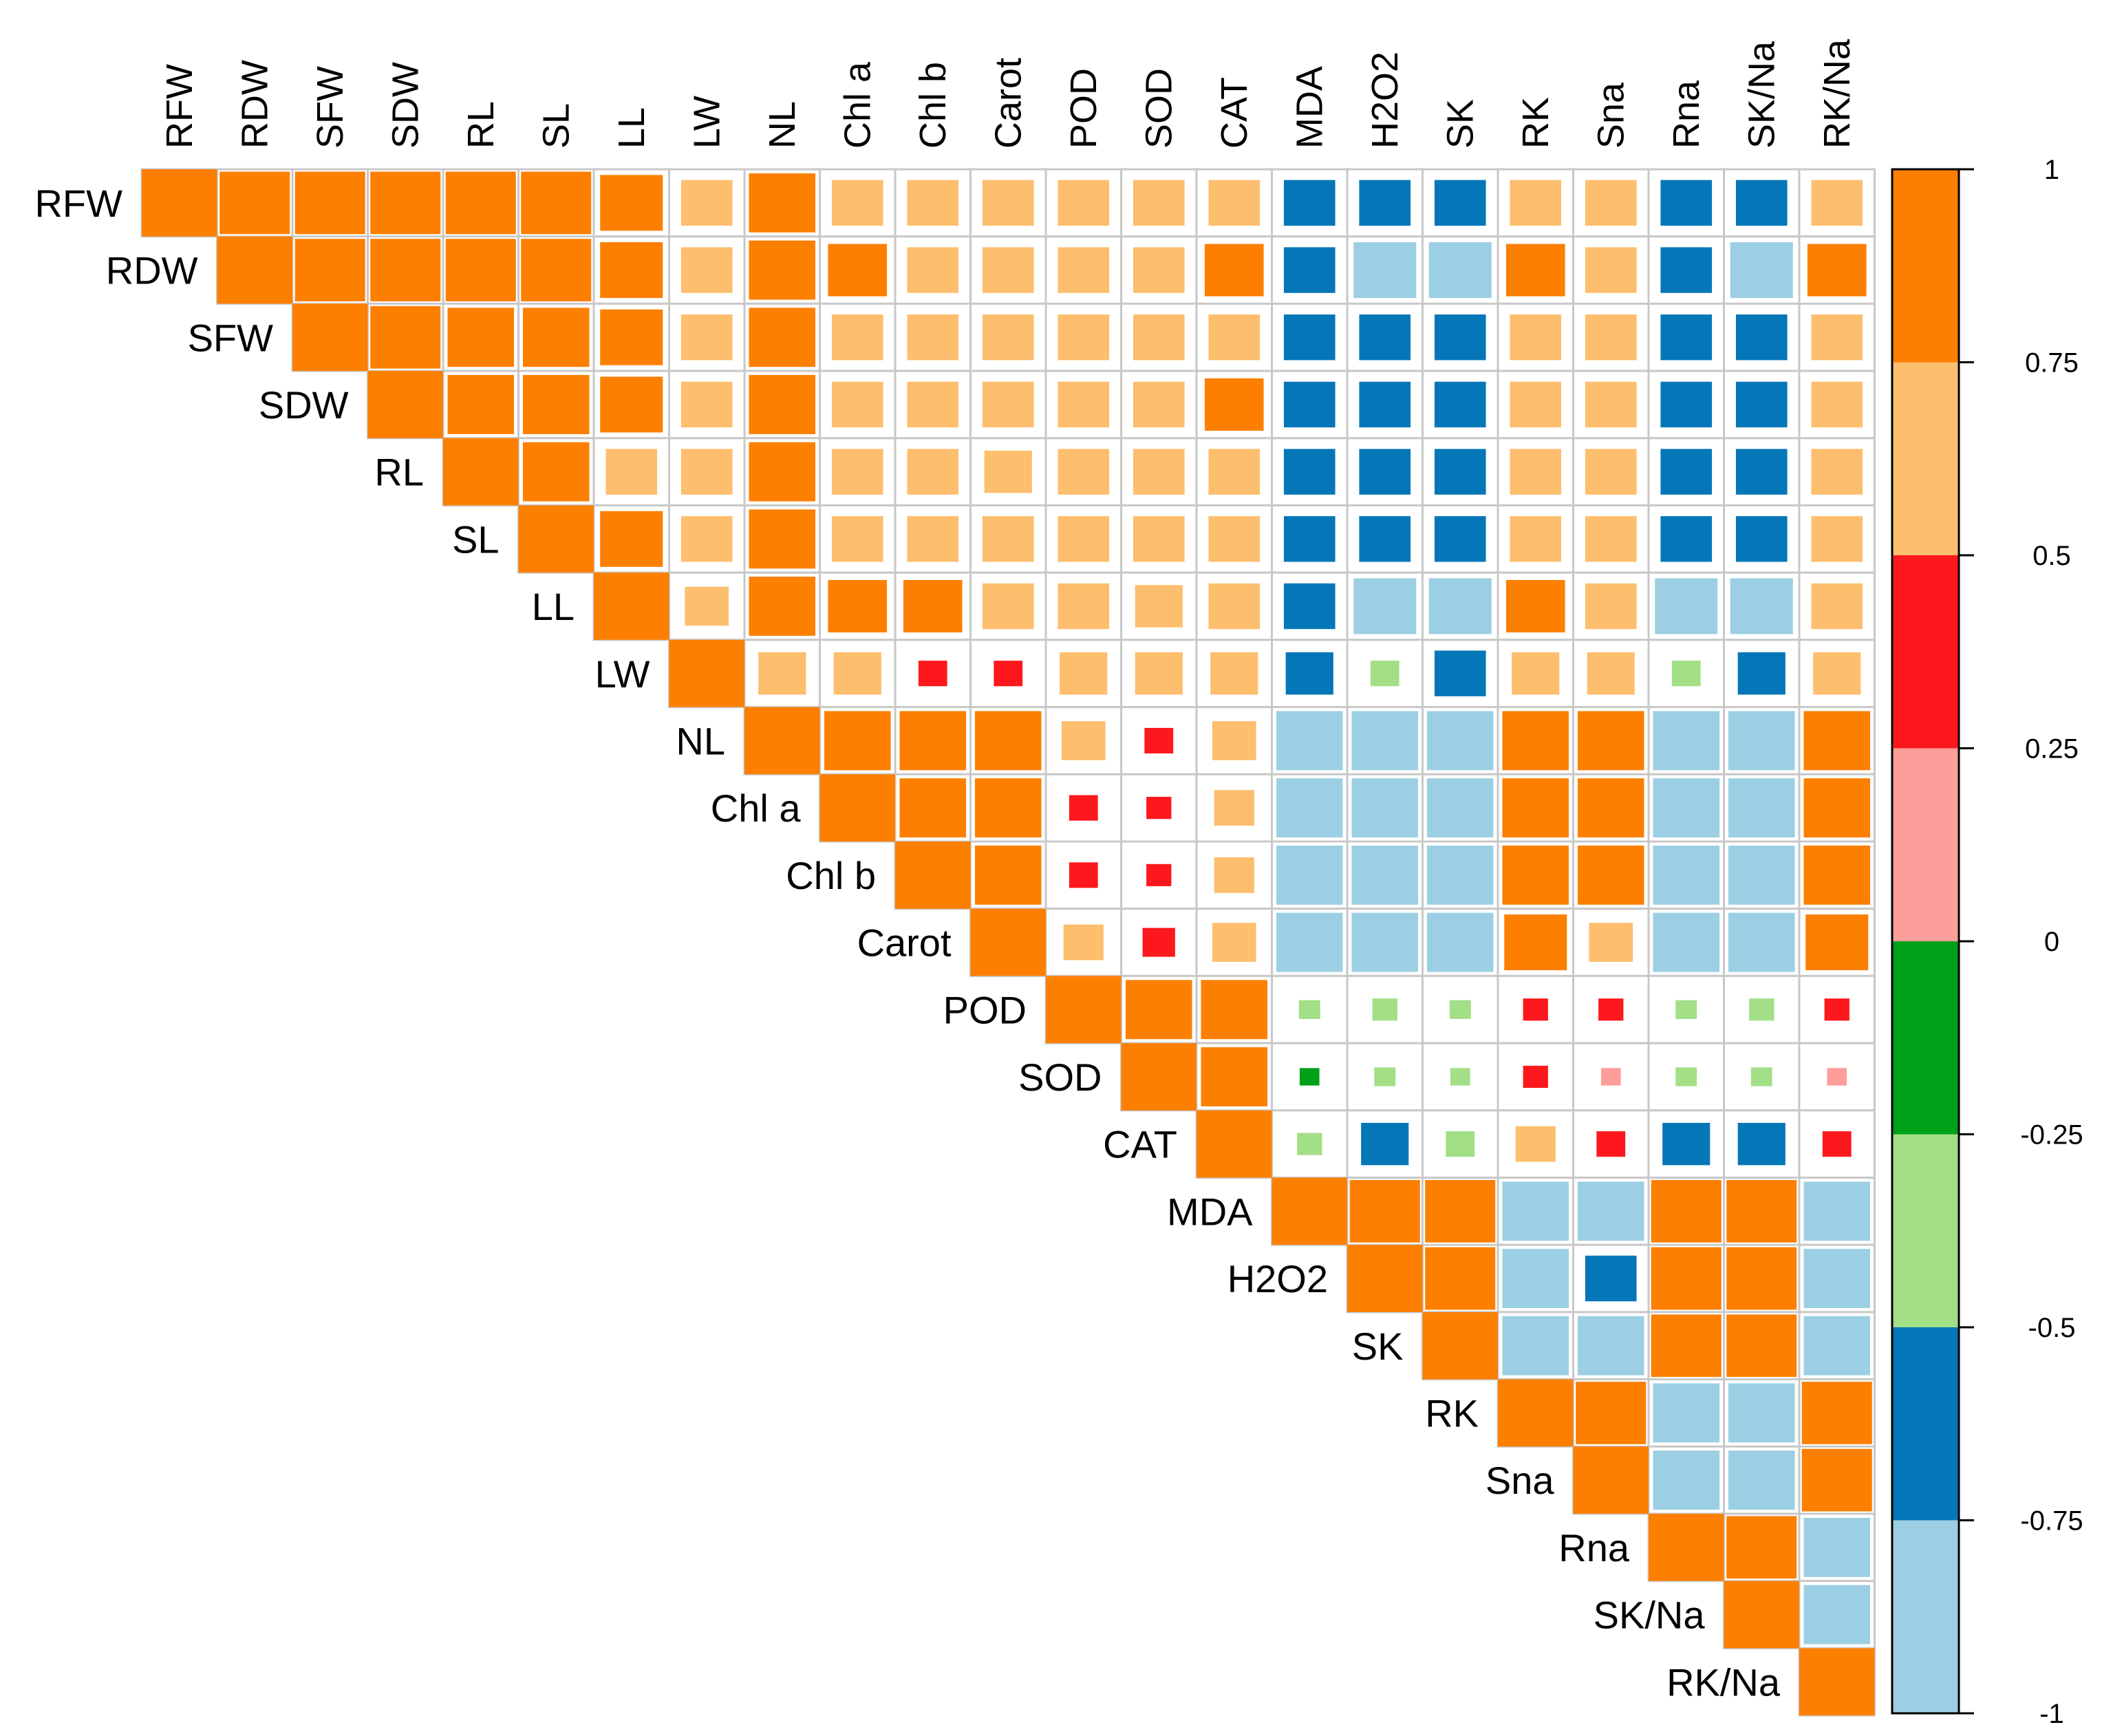  Describe the element at coordinates (631, 471) in the screenshot. I see `corr-cell-rl-ll` at that location.